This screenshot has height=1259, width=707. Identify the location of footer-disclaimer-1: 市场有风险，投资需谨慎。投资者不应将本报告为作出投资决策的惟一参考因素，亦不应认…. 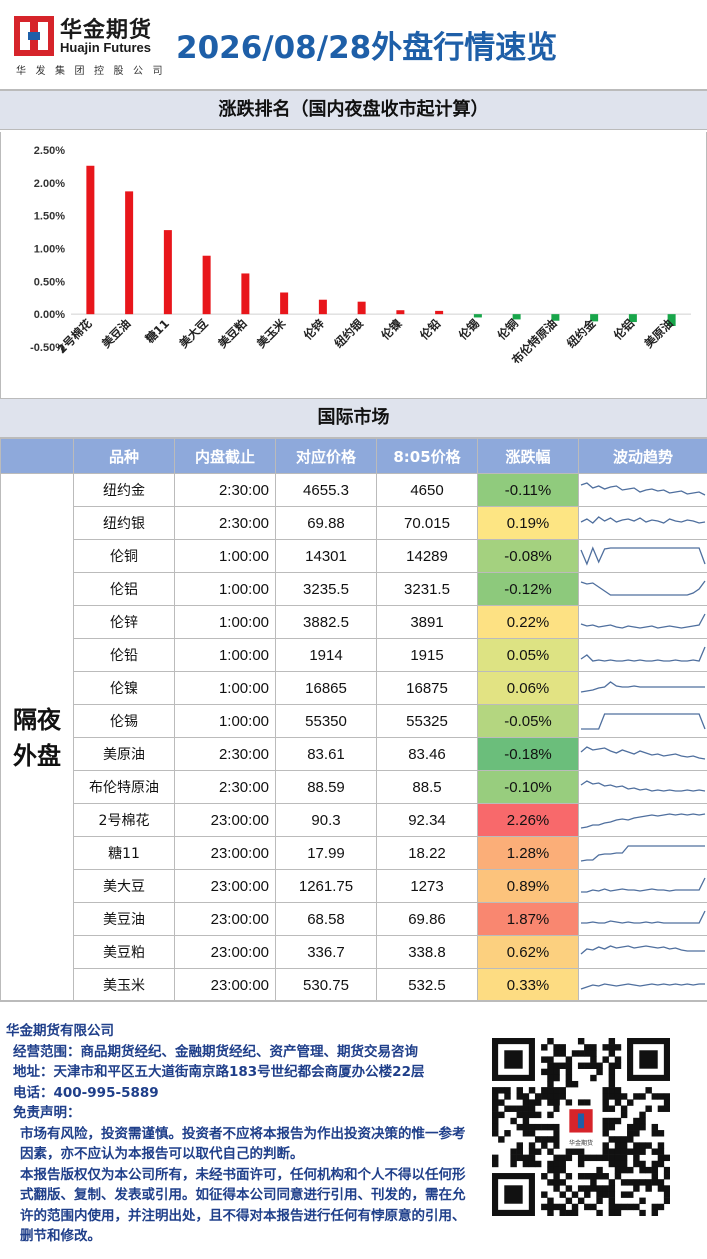
(243, 1144).